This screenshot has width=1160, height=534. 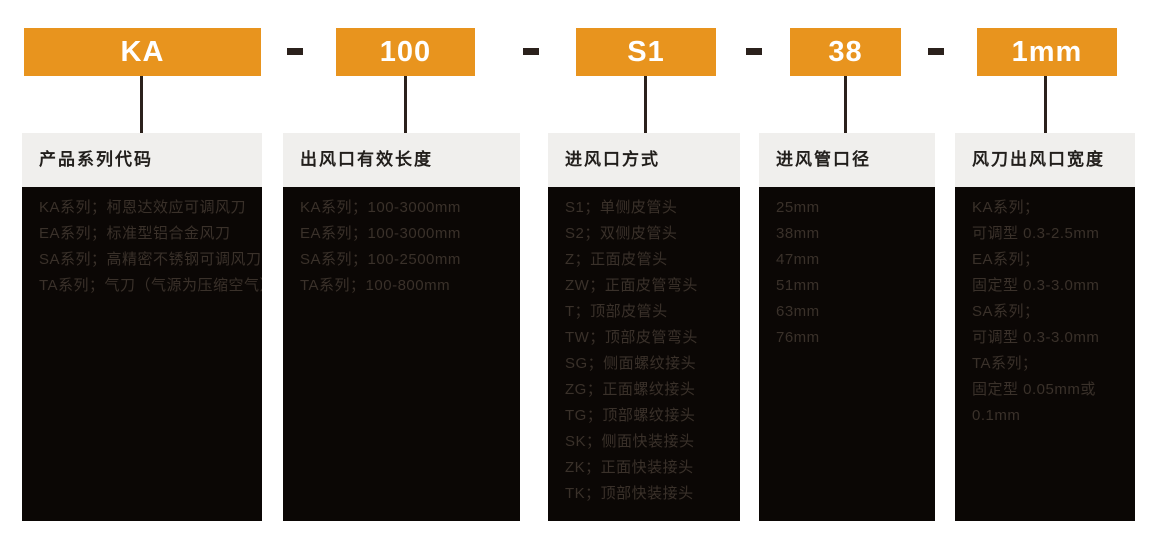 What do you see at coordinates (1006, 311) in the screenshot?
I see `panel-item: SA系列；` at bounding box center [1006, 311].